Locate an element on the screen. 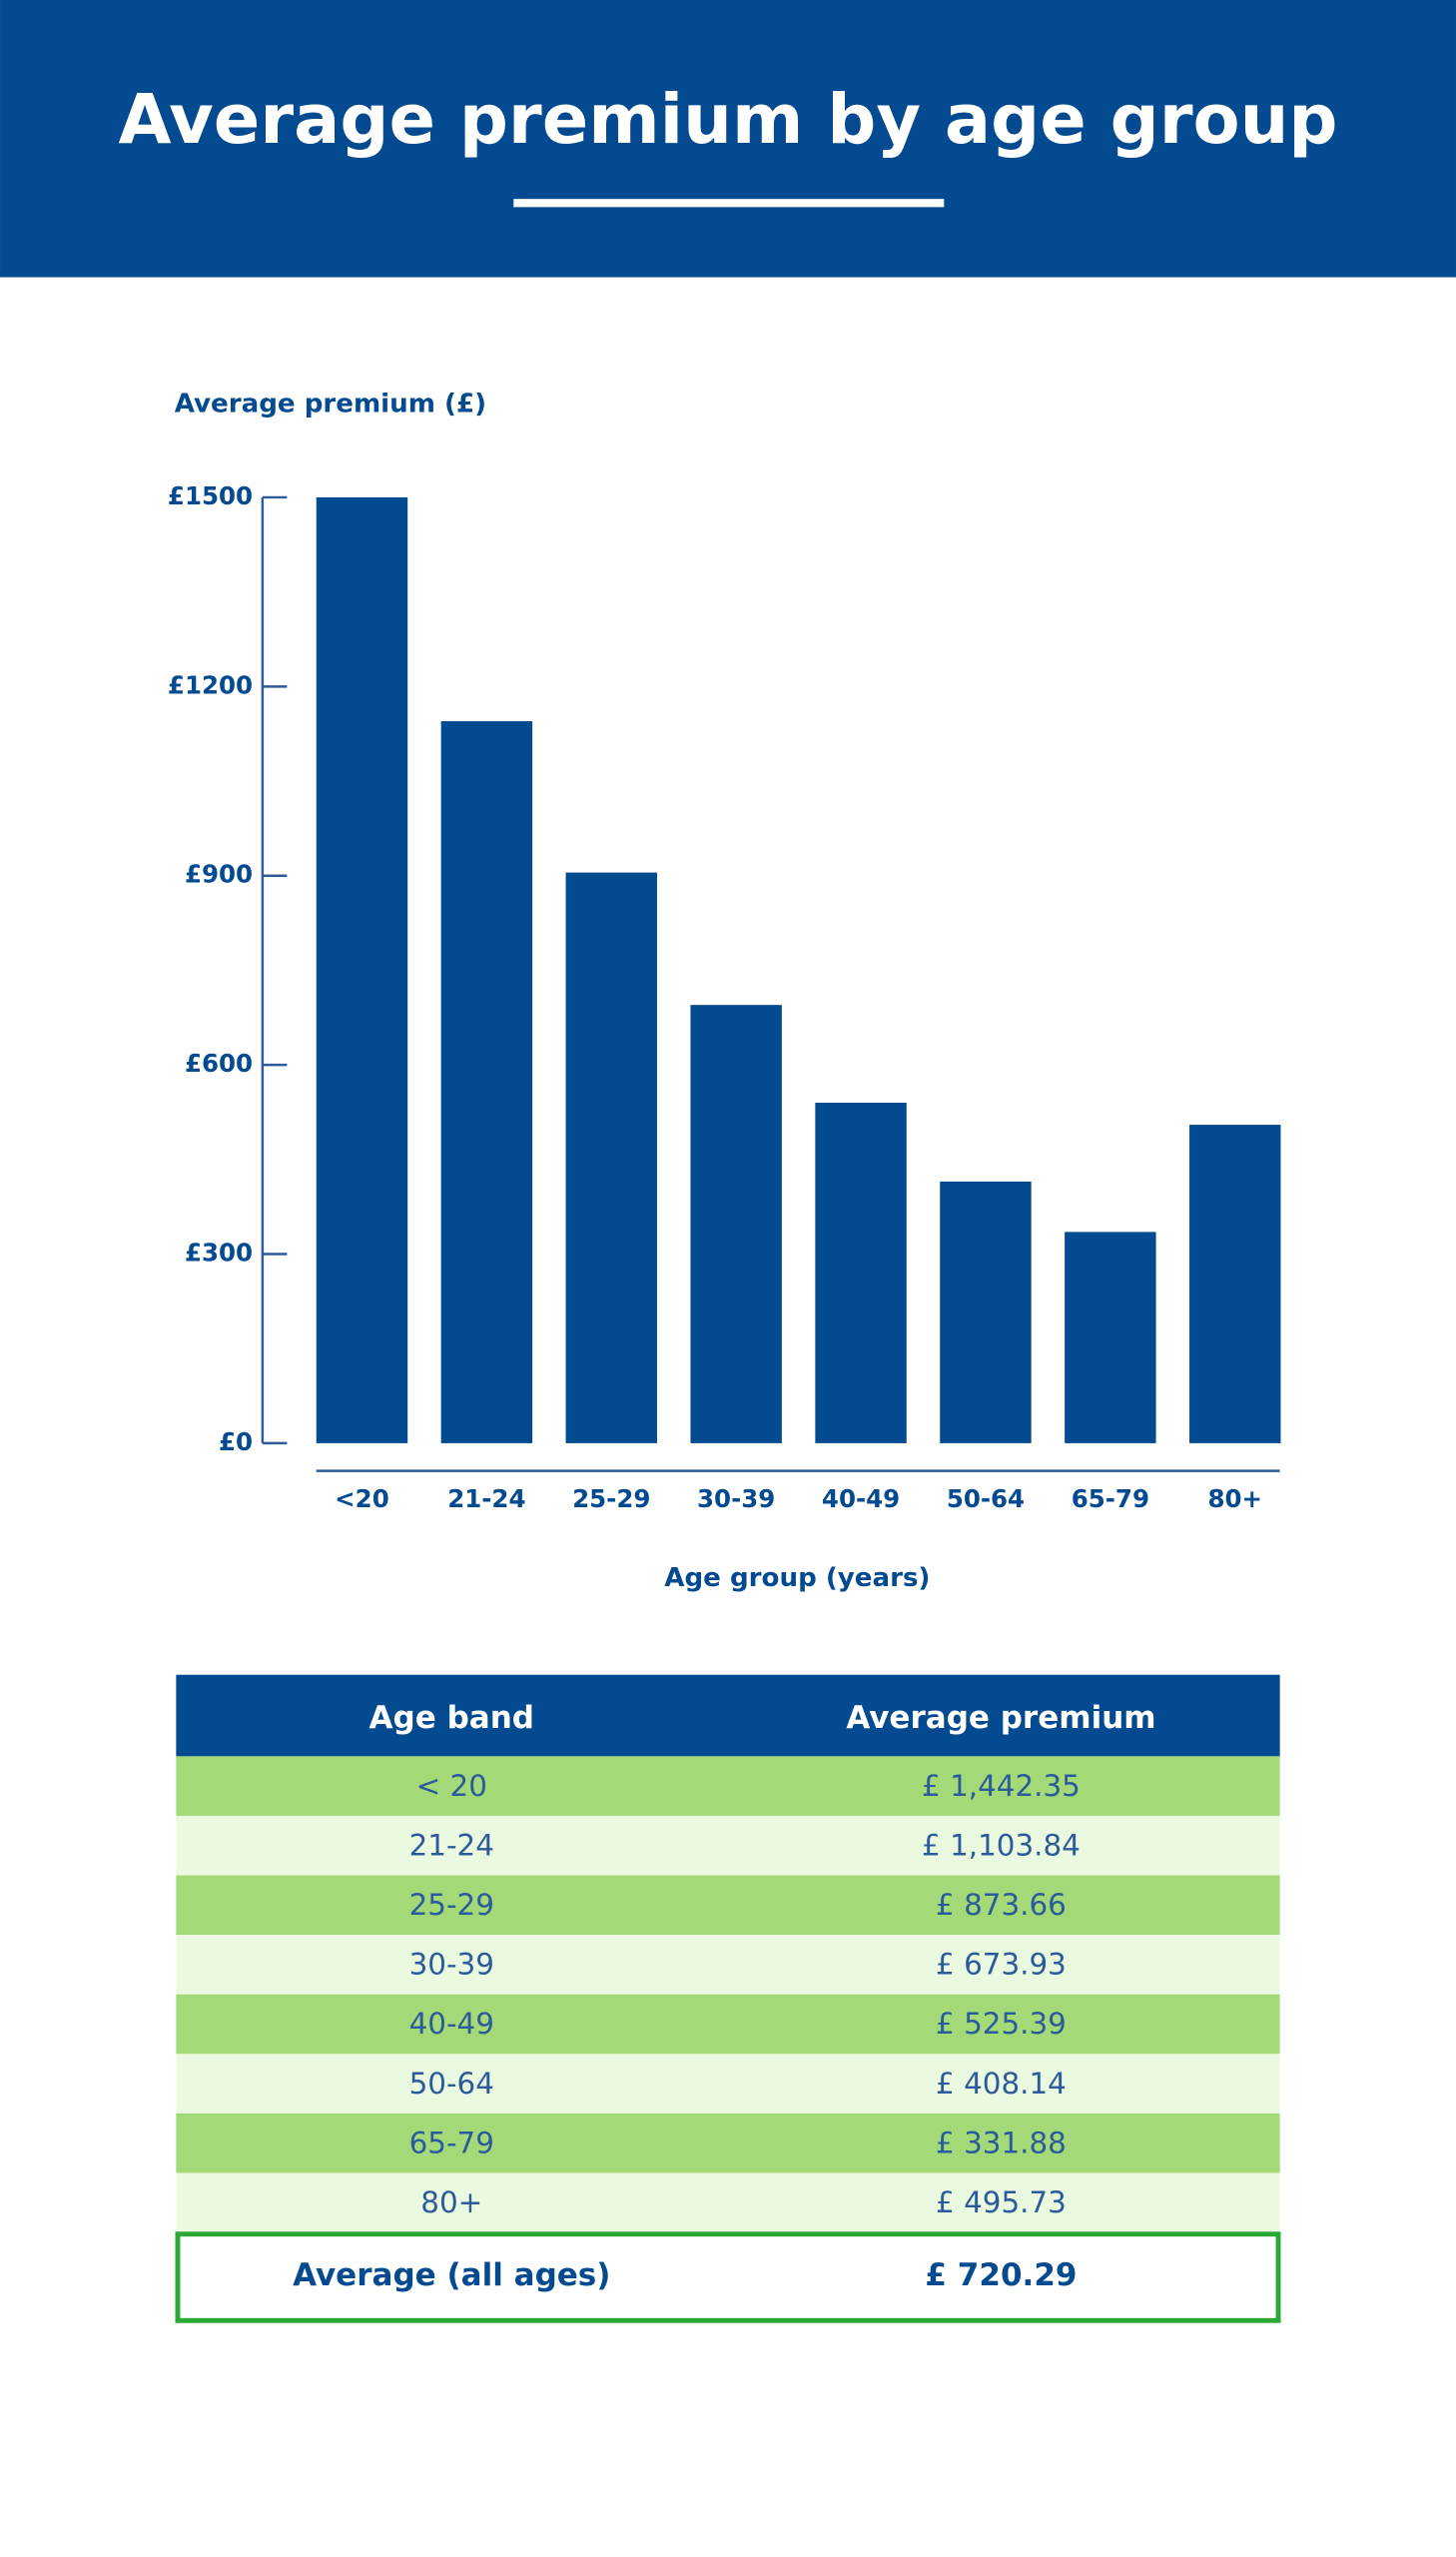 This screenshot has height=2557, width=1456. table-footer-cell: Average (all ages) is located at coordinates (452, 2275).